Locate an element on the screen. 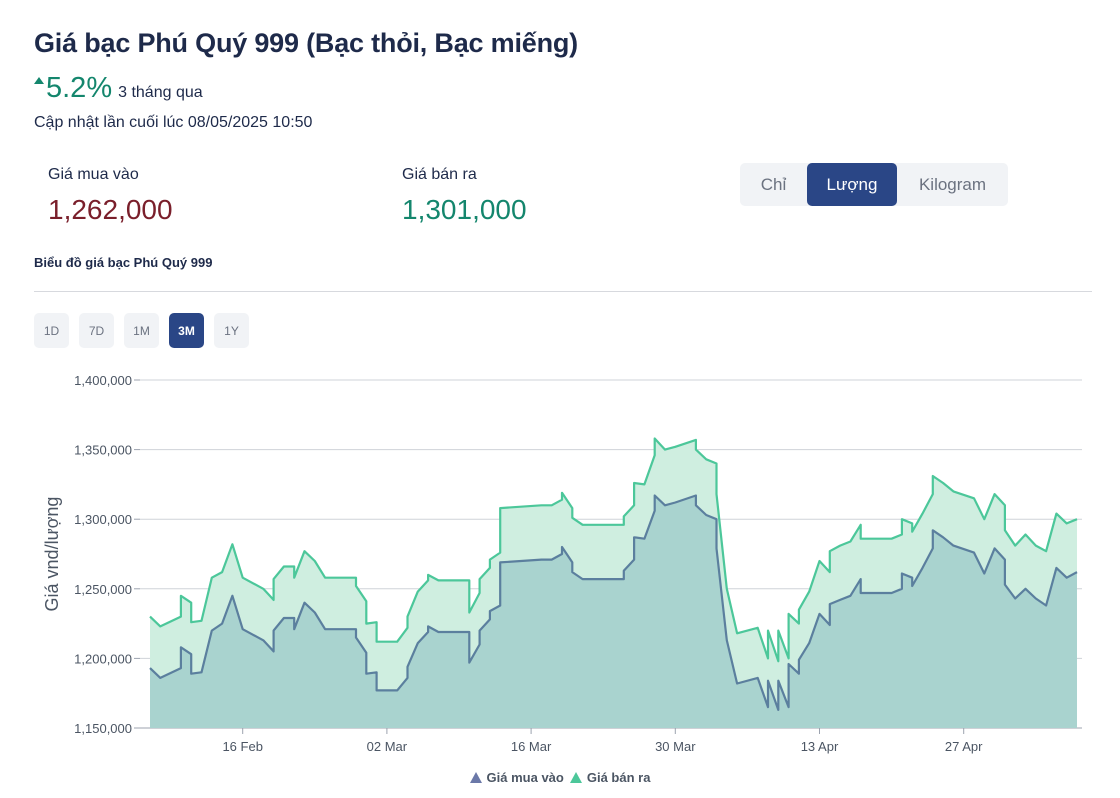  y-tick-label: 1,200,000 is located at coordinates (103, 658).